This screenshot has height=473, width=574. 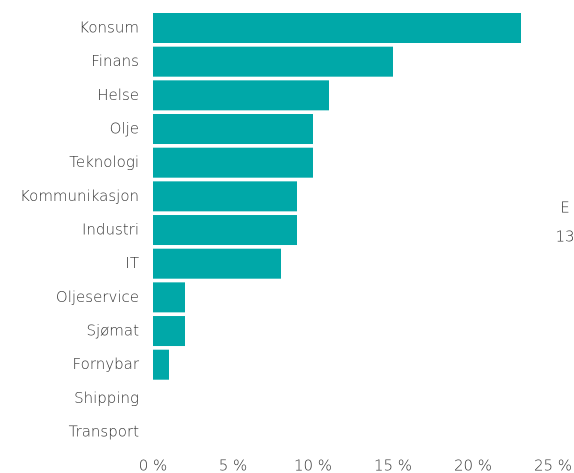 I want to click on y-tick-label: Teknologi, so click(x=104, y=162).